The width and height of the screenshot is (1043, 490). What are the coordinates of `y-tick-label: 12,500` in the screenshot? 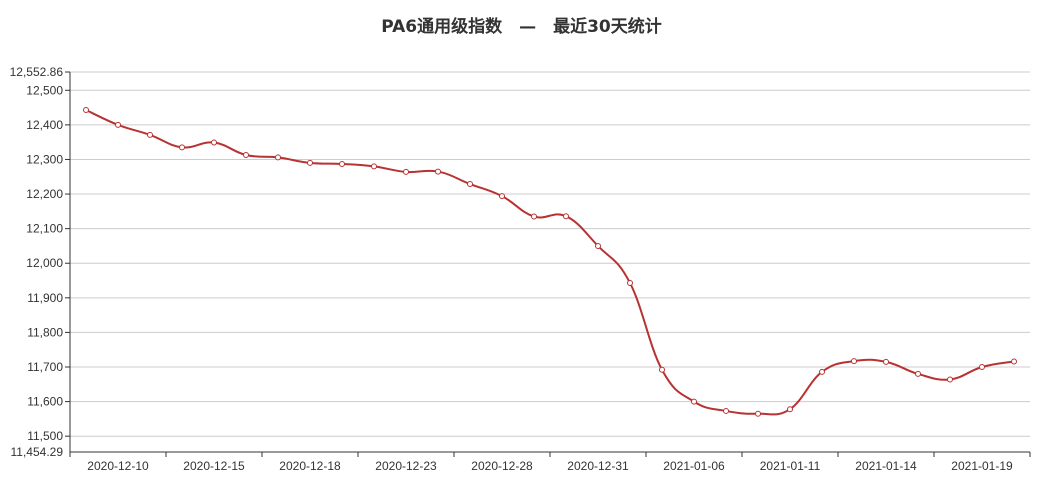 It's located at (44, 90).